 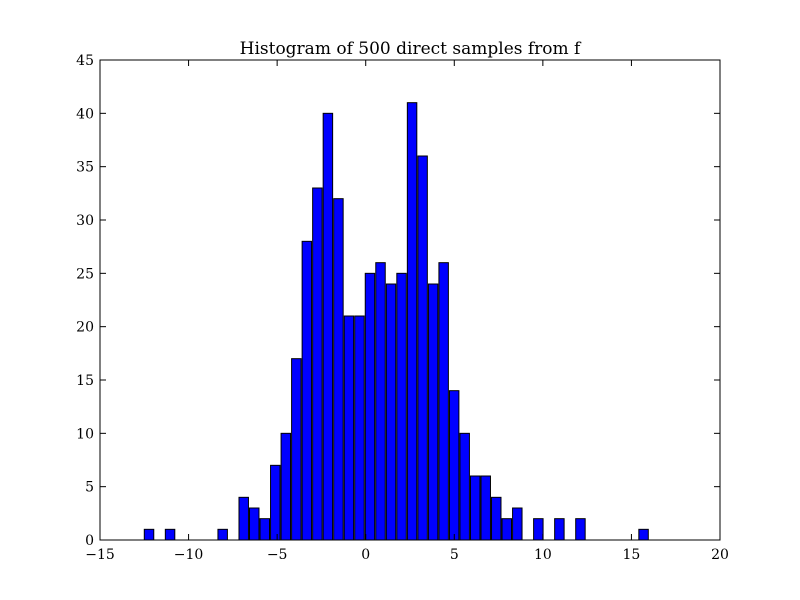 What do you see at coordinates (85, 114) in the screenshot?
I see `y-tick-label: 40` at bounding box center [85, 114].